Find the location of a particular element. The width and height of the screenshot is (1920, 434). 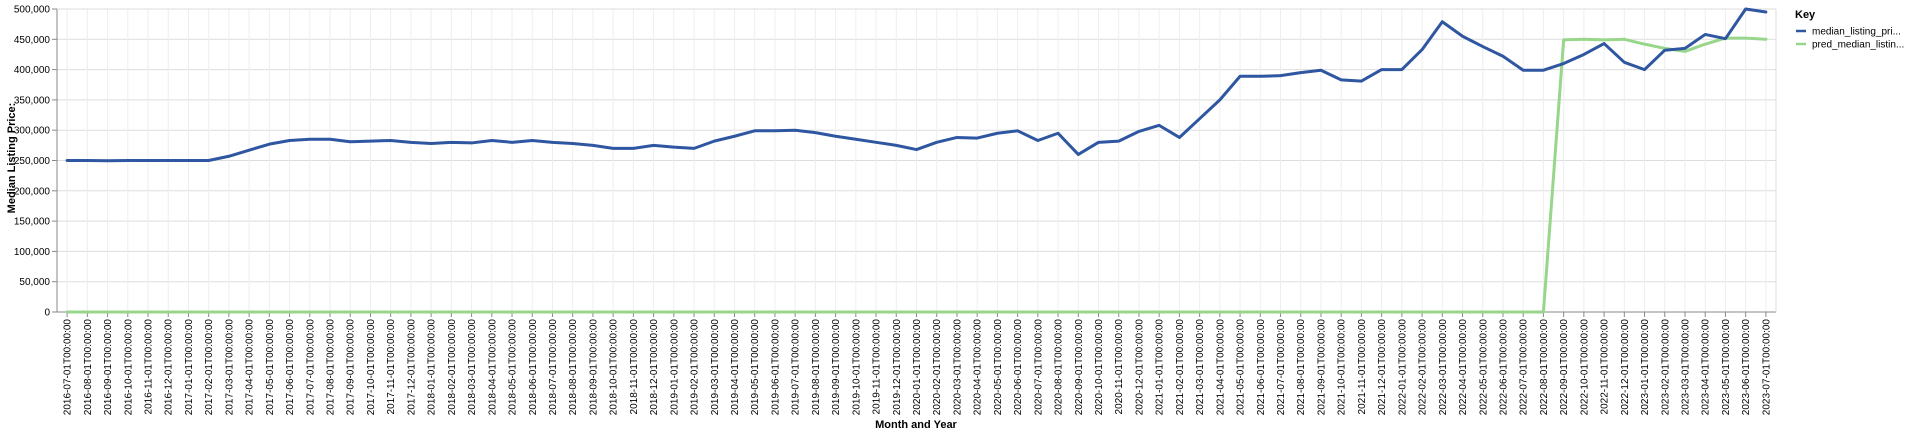

x-tick-label: 2020-04-01T00:00:00 is located at coordinates (978, 367).